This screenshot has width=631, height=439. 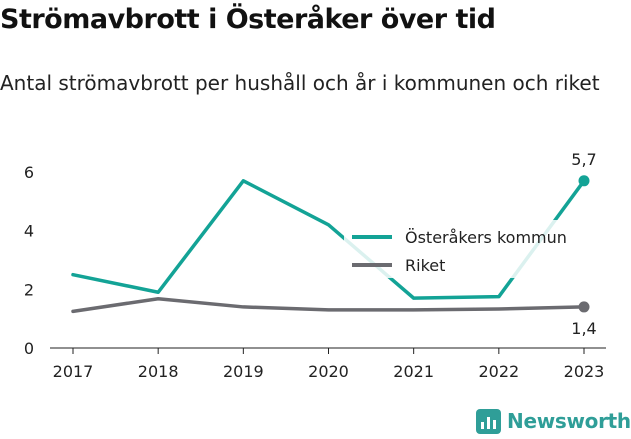 What do you see at coordinates (248, 19) in the screenshot?
I see `chart-title: Strömavbrott i Österåker över tid` at bounding box center [248, 19].